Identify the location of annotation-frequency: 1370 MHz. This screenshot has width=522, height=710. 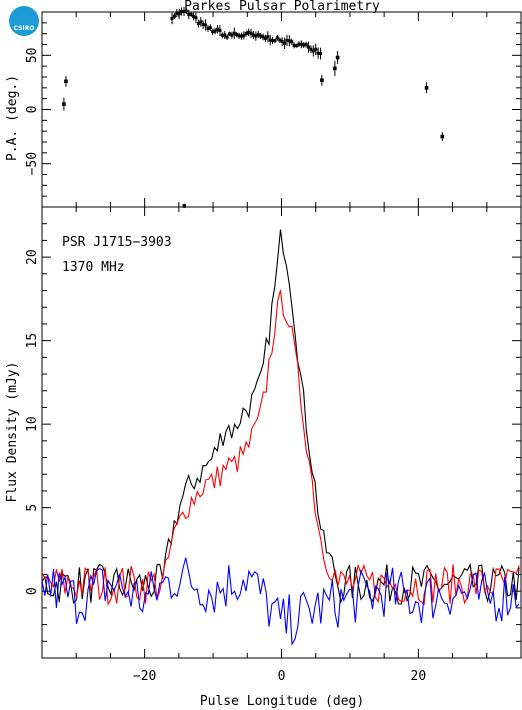
(93, 267).